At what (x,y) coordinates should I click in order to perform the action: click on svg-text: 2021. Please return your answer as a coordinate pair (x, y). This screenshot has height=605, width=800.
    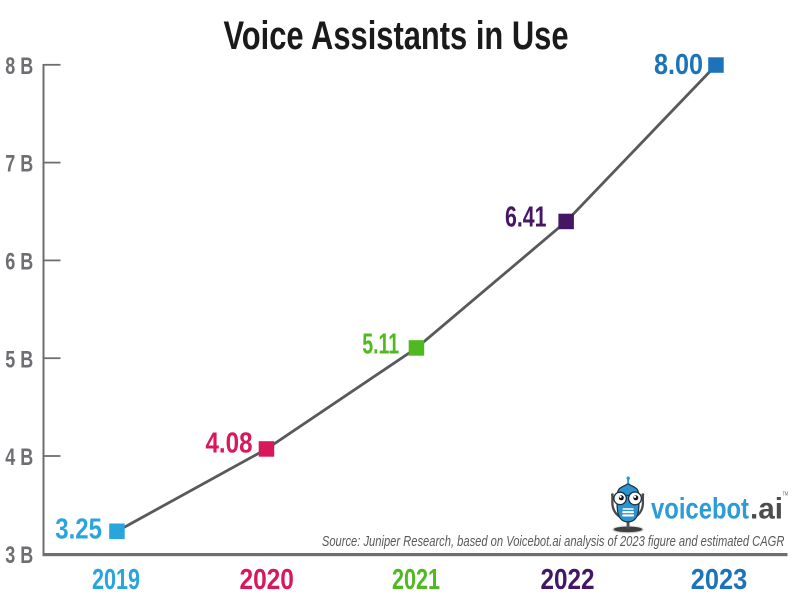
    Looking at the image, I should click on (416, 580).